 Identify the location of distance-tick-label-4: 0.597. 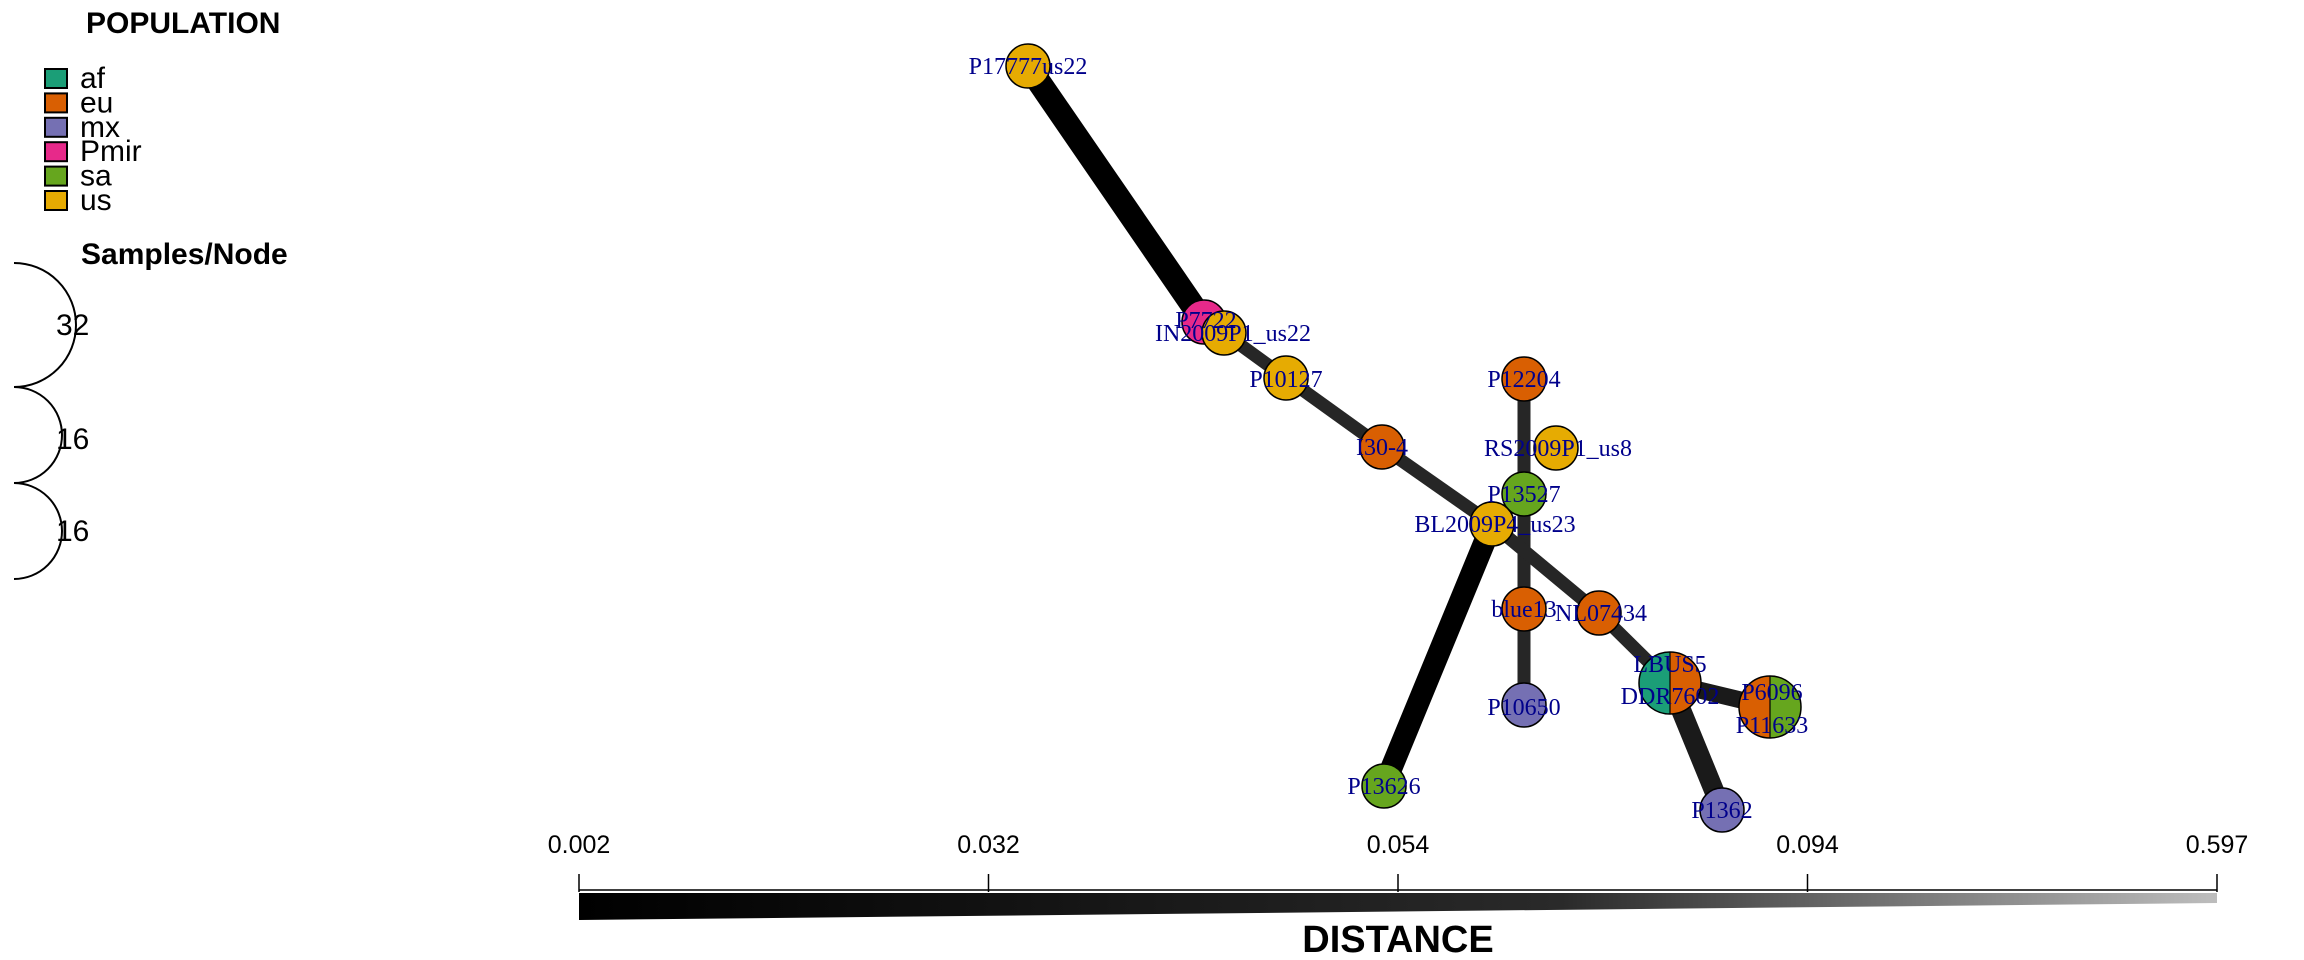
(2217, 845).